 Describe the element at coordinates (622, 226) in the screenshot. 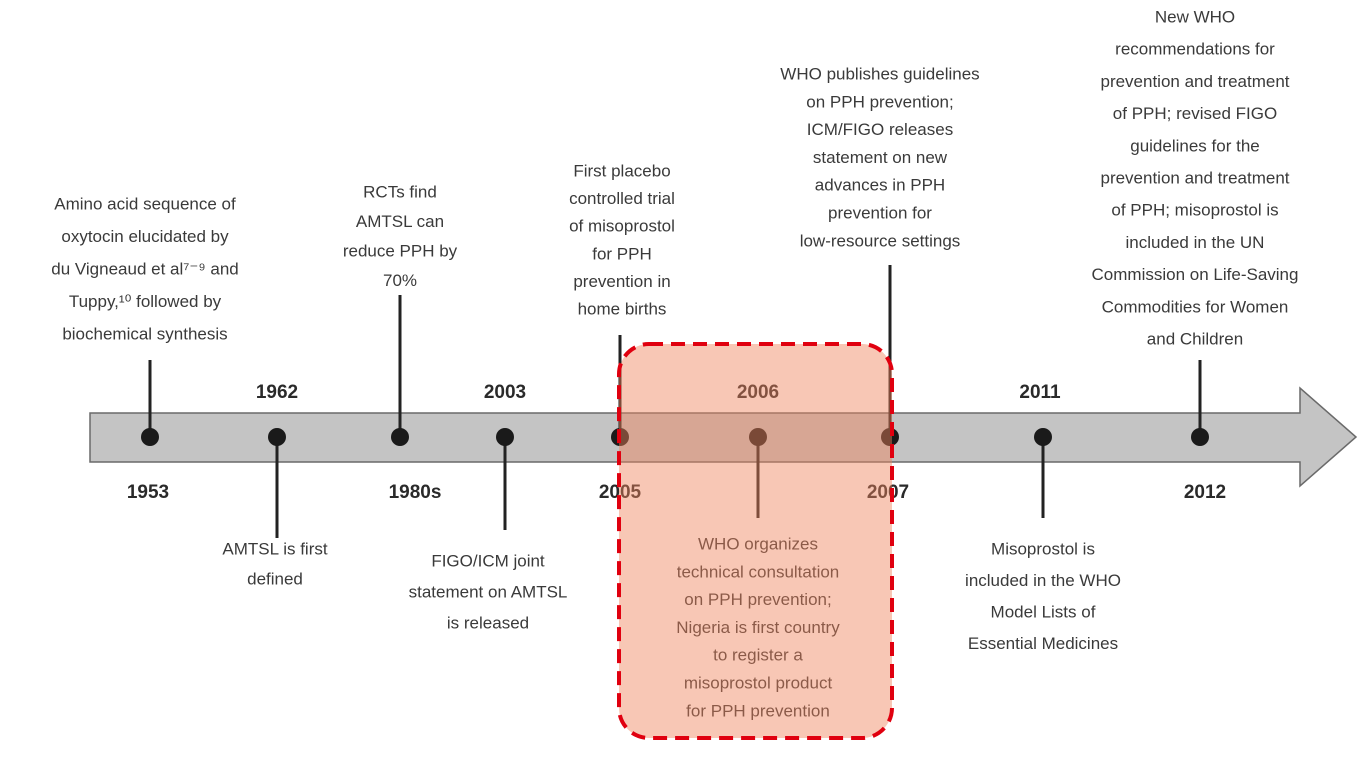

I see `event-text: of misoprostol` at that location.